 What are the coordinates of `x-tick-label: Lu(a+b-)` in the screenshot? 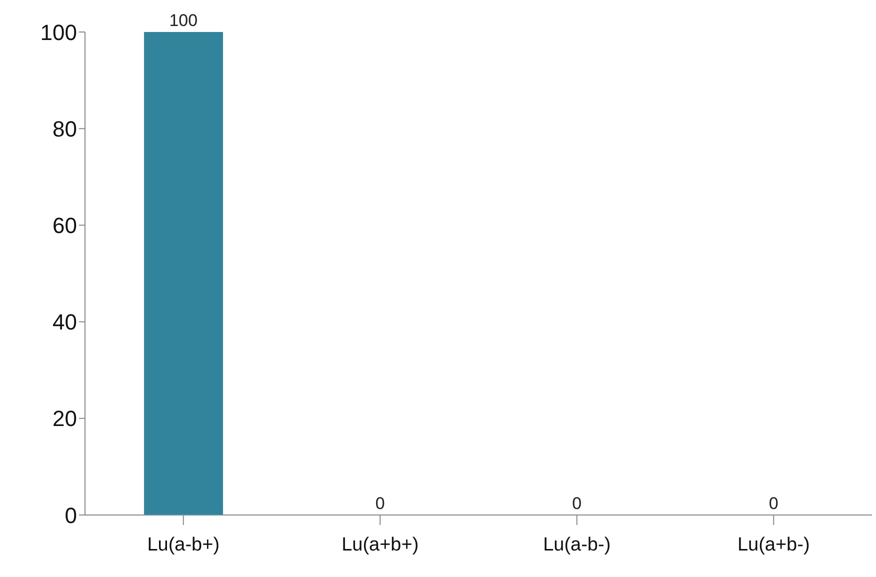 It's located at (773, 545).